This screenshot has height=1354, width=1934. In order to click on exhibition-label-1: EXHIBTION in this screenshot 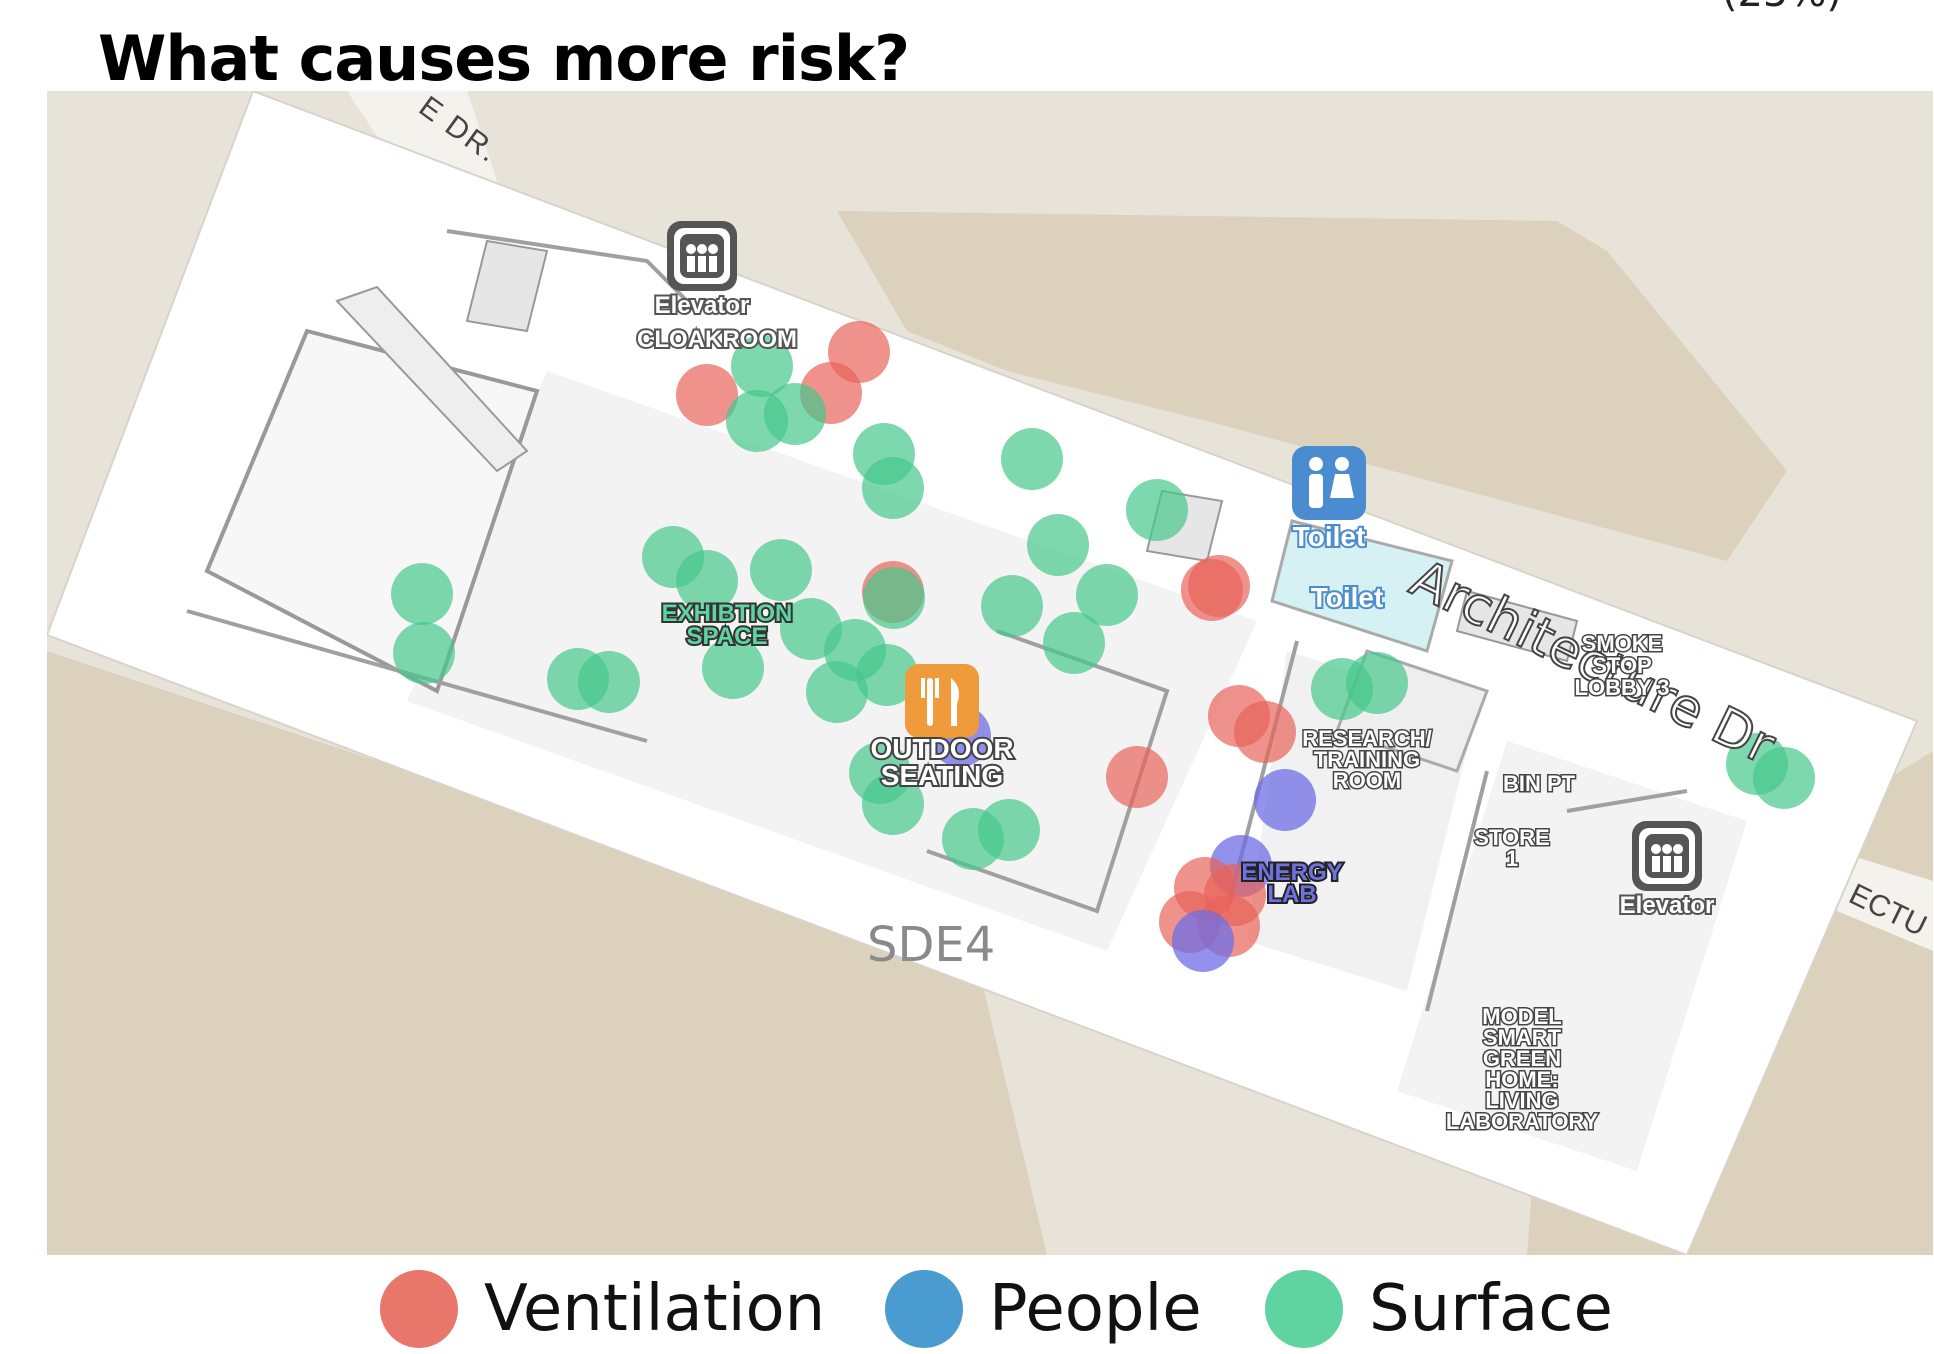, I will do `click(727, 613)`.